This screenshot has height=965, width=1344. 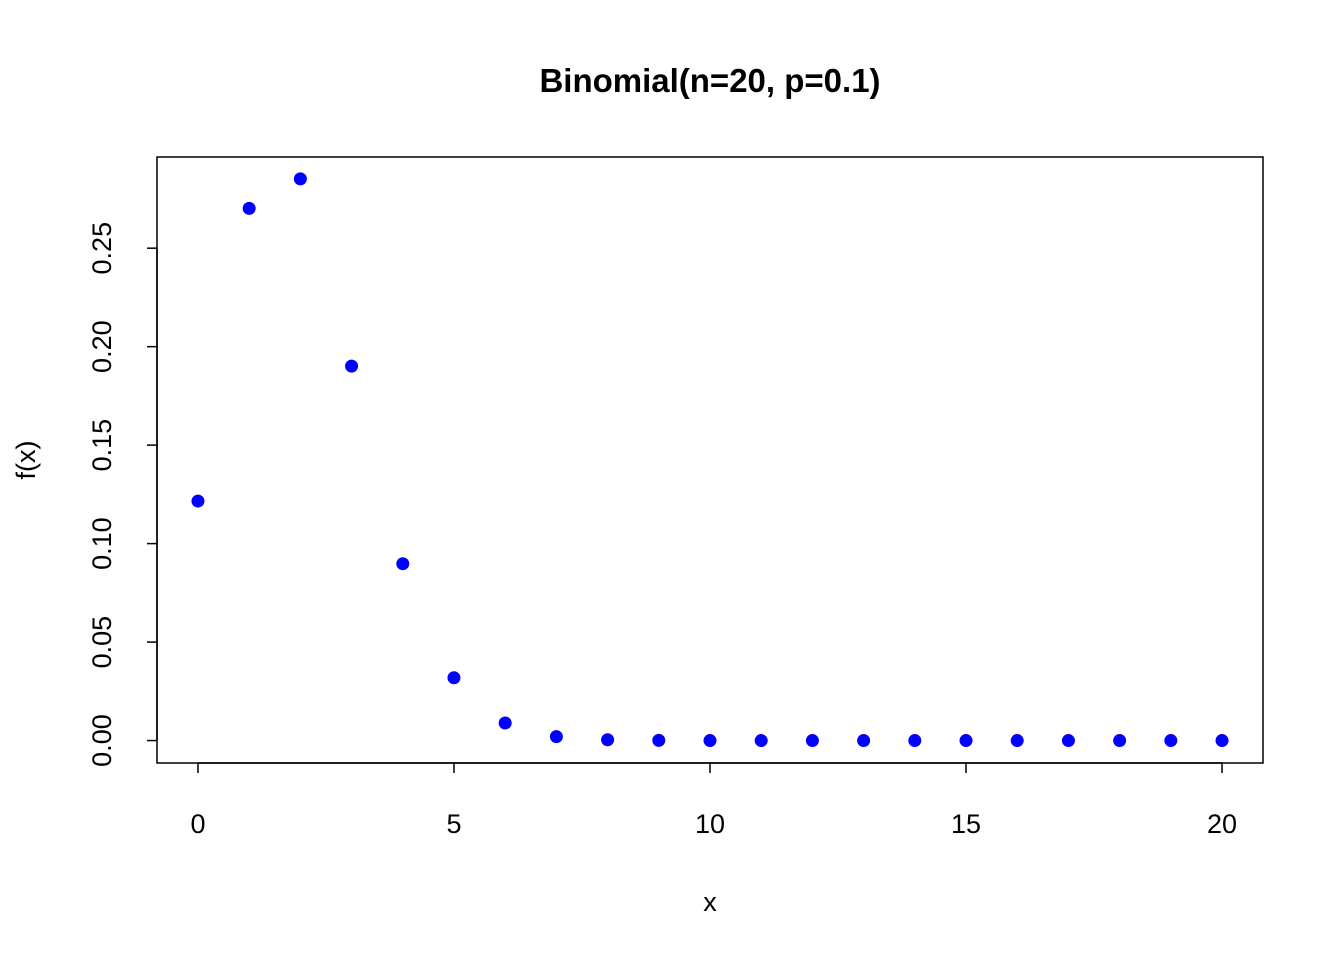 What do you see at coordinates (1222, 824) in the screenshot?
I see `x-tick-label: 20` at bounding box center [1222, 824].